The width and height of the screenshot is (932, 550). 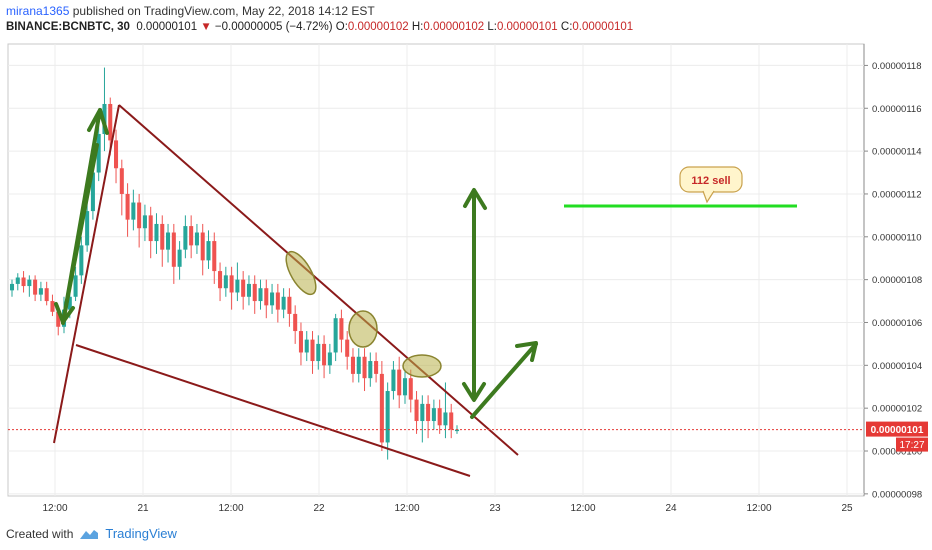 What do you see at coordinates (711, 185) in the screenshot?
I see `sell-callout: 112 sell` at bounding box center [711, 185].